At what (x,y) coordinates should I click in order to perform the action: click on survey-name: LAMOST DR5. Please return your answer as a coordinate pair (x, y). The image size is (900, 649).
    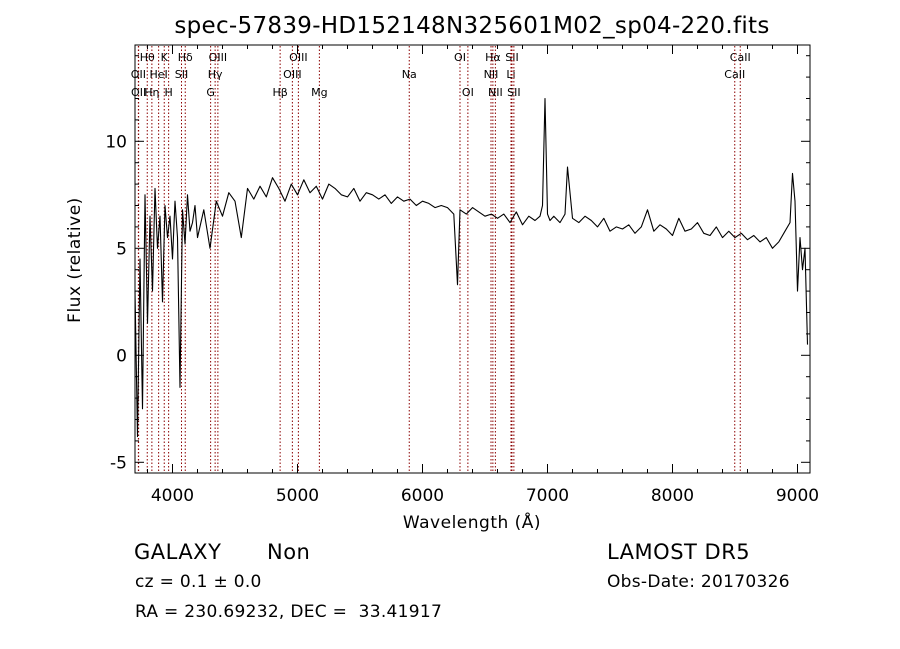
    Looking at the image, I should click on (679, 552).